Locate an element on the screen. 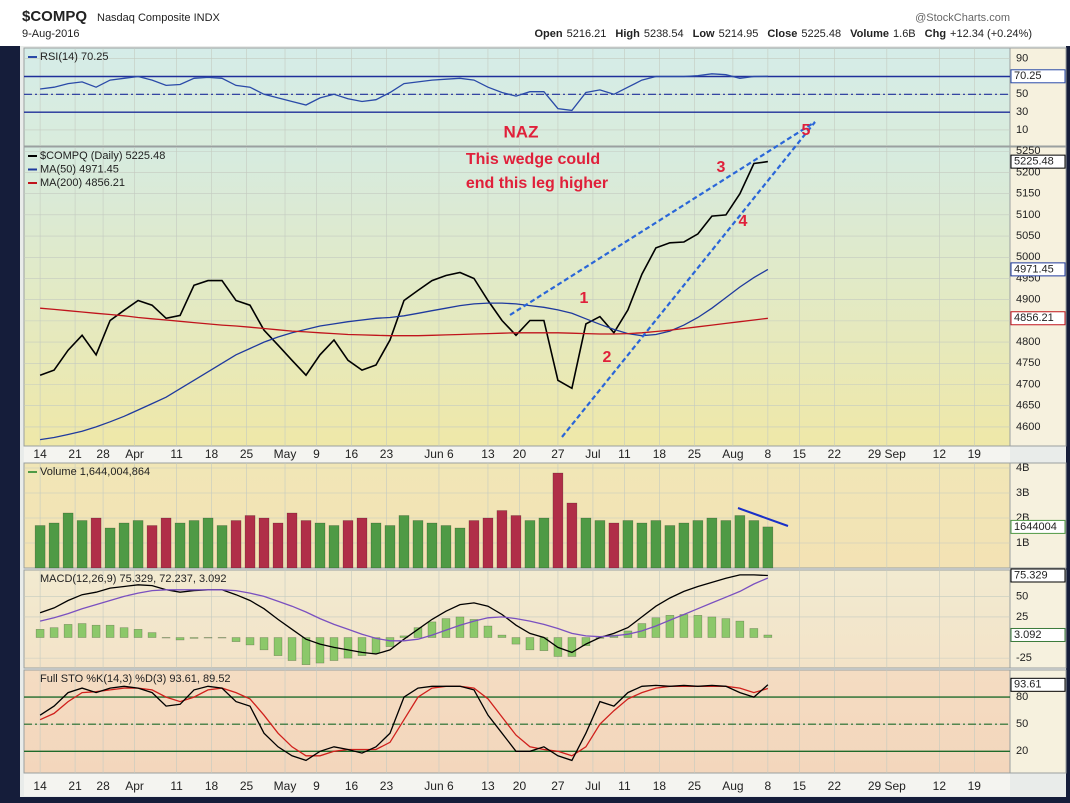 Image resolution: width=1070 pixels, height=803 pixels. x-tick-label: 12 is located at coordinates (940, 786).